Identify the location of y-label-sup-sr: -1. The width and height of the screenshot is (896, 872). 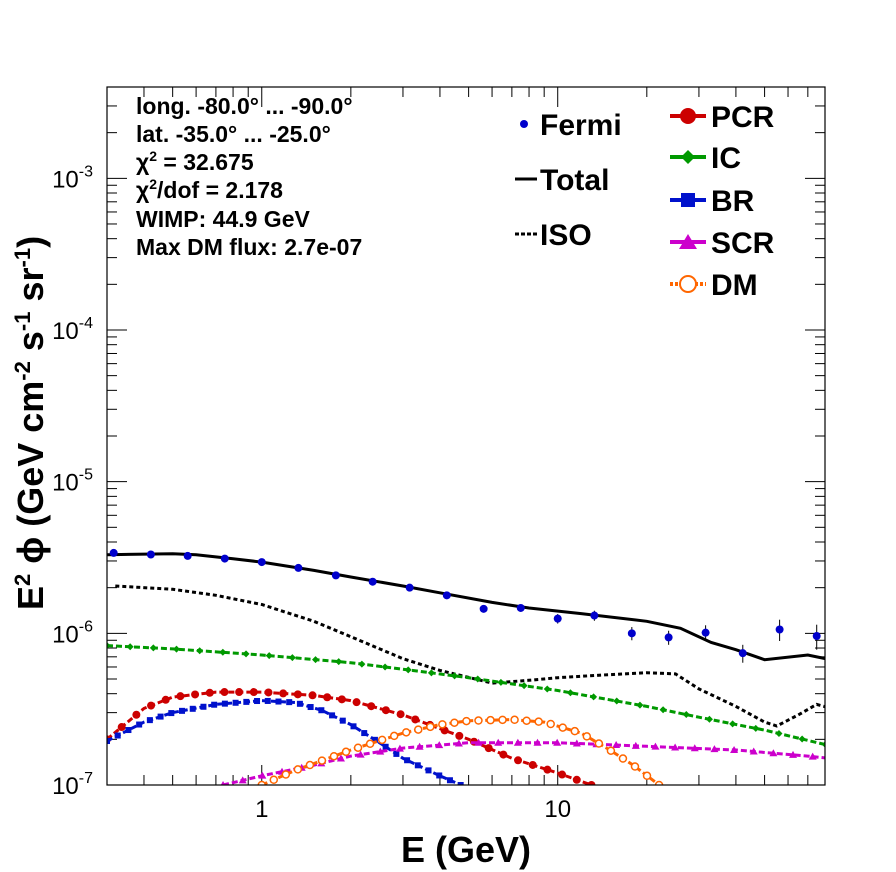
(22, 258).